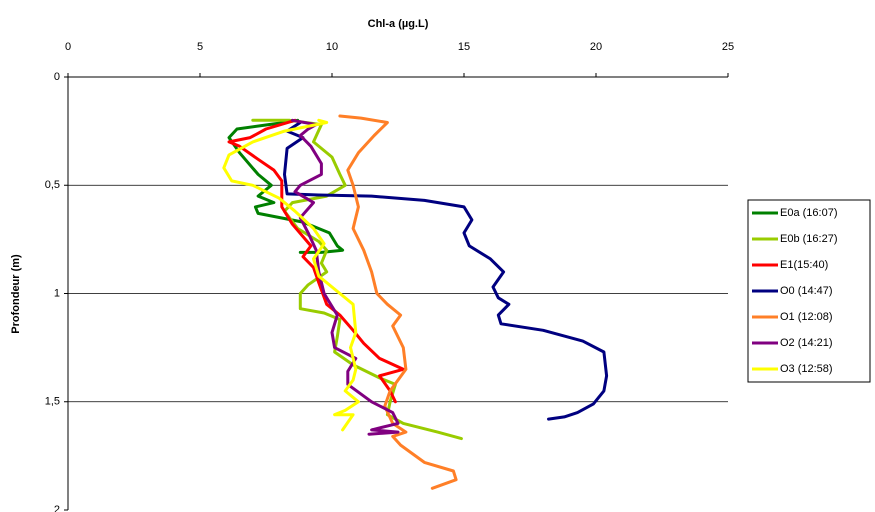  Describe the element at coordinates (806, 369) in the screenshot. I see `legend-label: O3 (12:58)` at that location.